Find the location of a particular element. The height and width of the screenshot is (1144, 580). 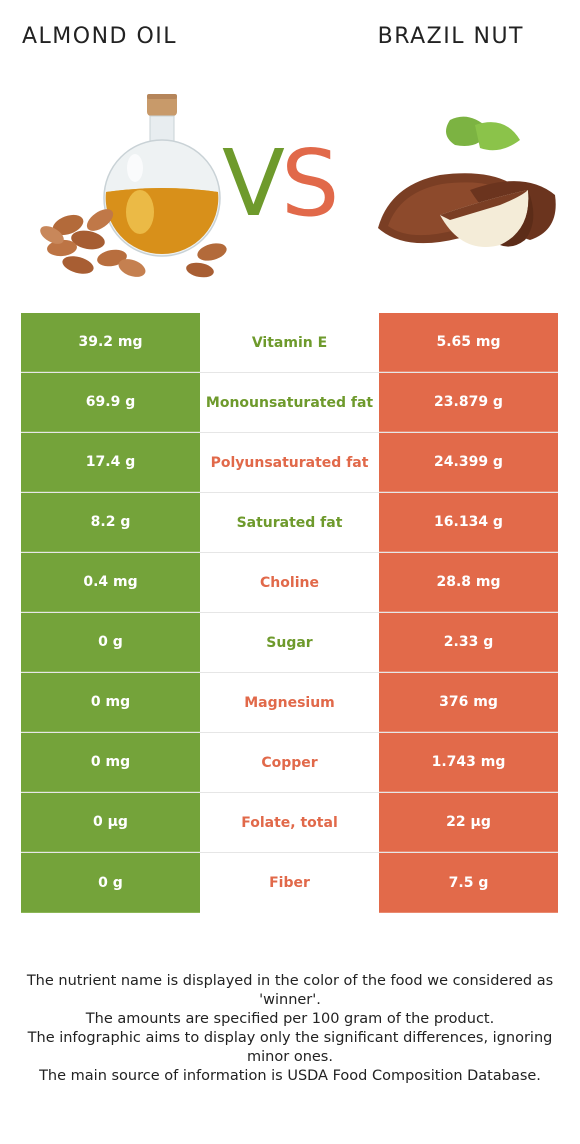

left-value: 0.4 mg is located at coordinates (110, 582).